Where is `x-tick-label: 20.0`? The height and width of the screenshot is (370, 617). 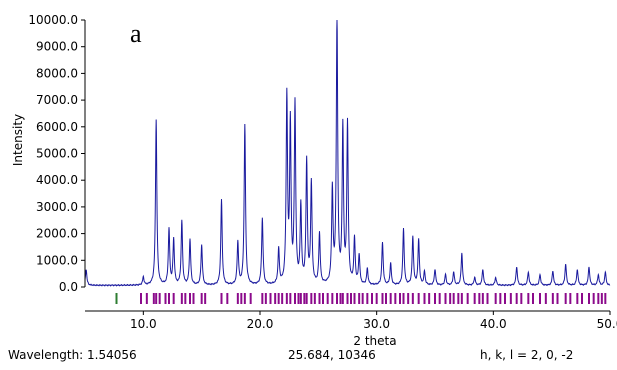
x-tick-label: 20.0 is located at coordinates (260, 324).